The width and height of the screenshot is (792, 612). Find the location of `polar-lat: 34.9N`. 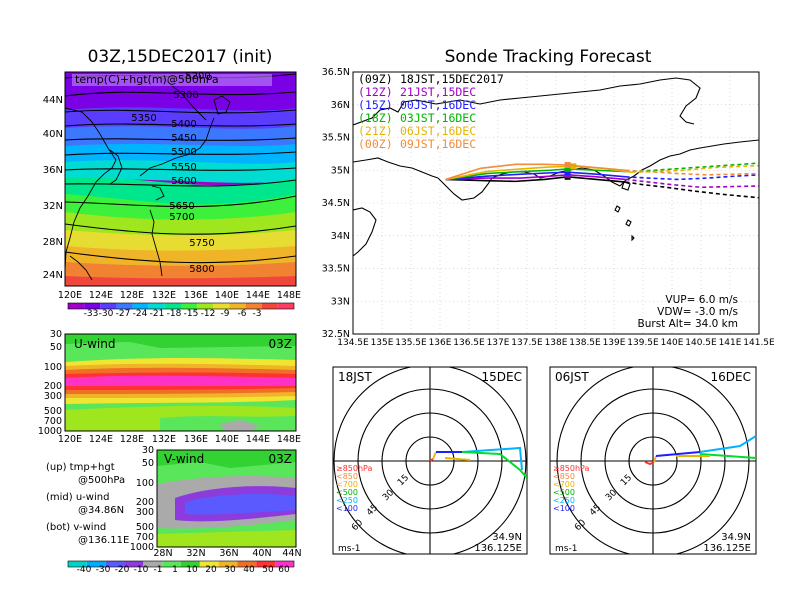

polar-lat: 34.9N is located at coordinates (736, 537).